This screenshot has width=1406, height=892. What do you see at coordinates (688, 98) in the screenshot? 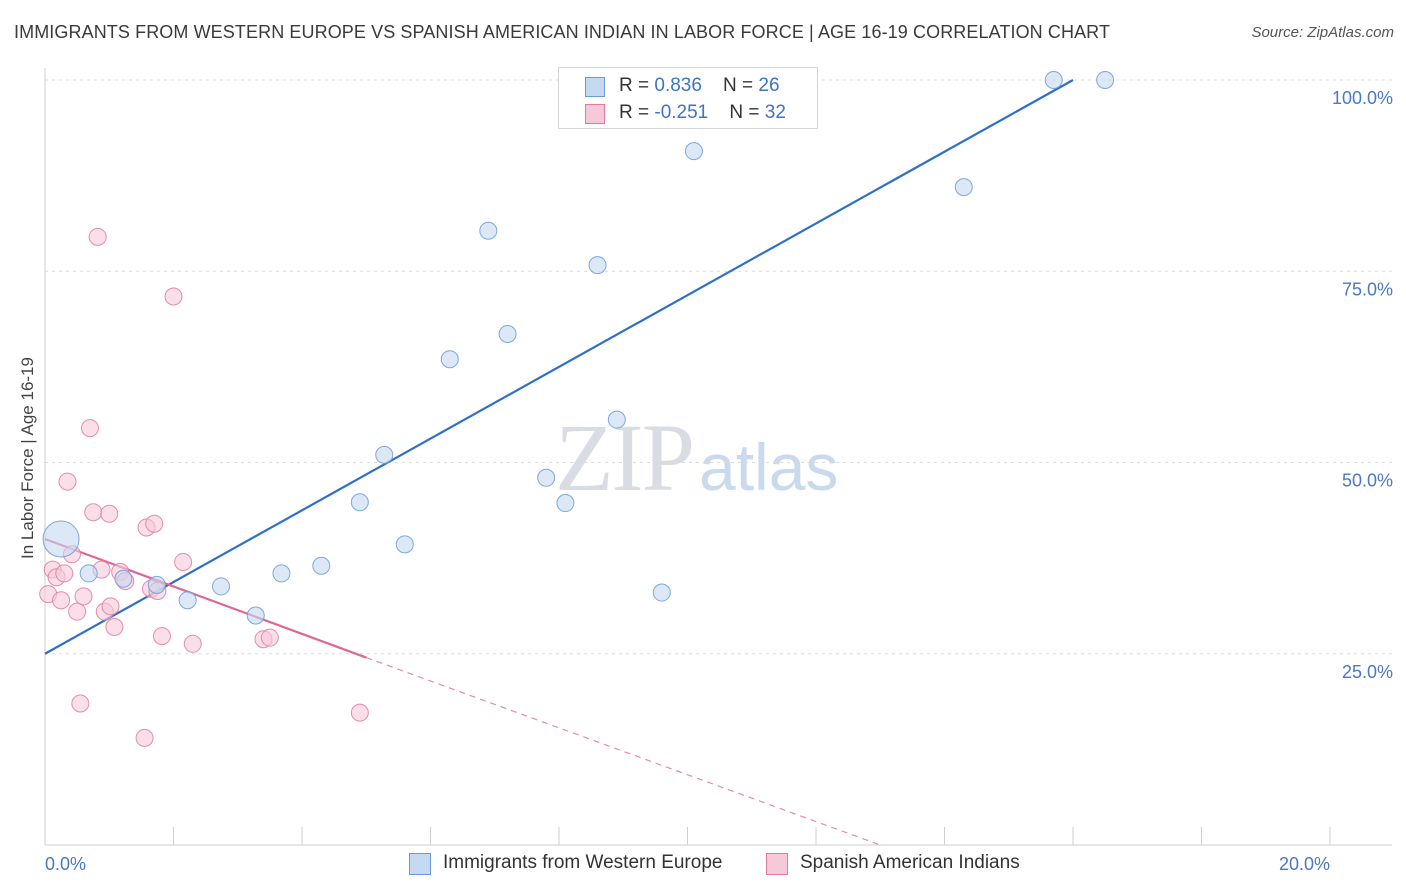
I see `correlation-legend: R = 0.836 N = 26 R = -0.251 N = 32` at bounding box center [688, 98].